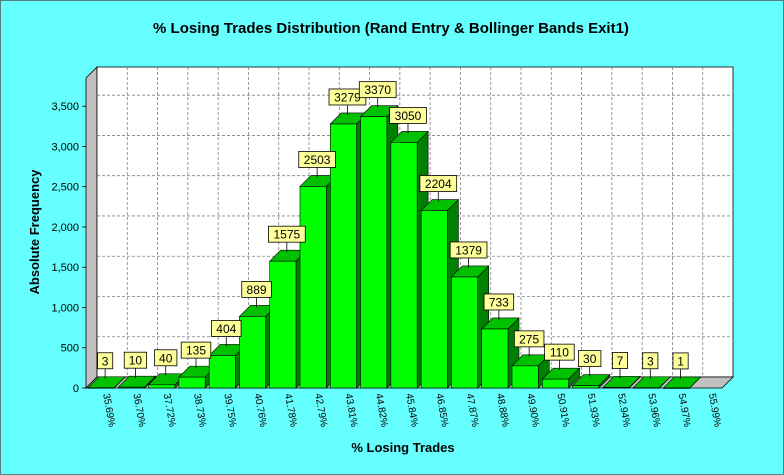  I want to click on data-label: 30, so click(590, 359).